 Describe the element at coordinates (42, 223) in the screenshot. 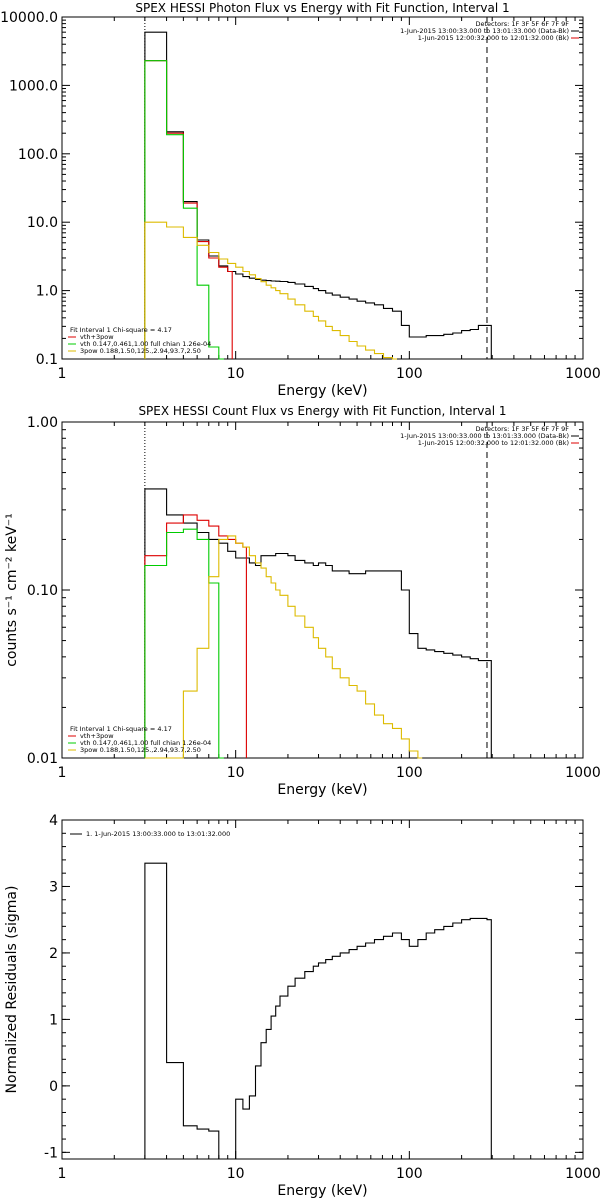

I see `y-tick-label: 10.0` at that location.